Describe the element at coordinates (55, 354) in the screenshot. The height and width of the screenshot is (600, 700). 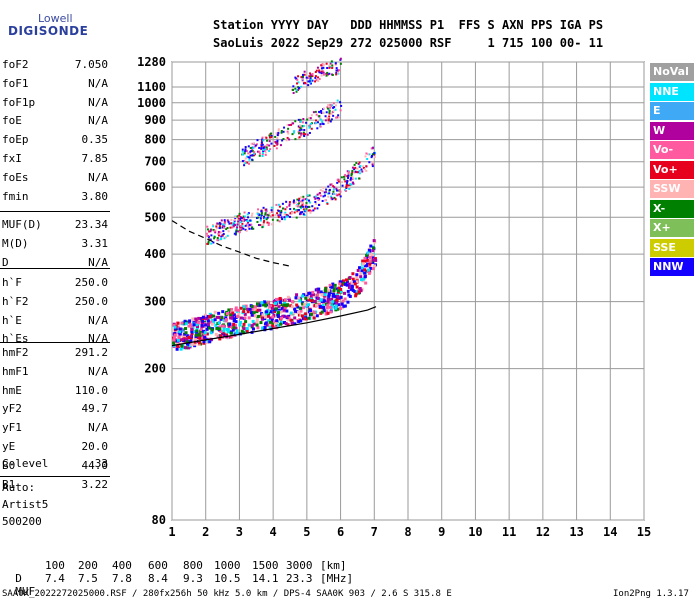
I see `param-hmf2: hmF2 291.2` at that location.